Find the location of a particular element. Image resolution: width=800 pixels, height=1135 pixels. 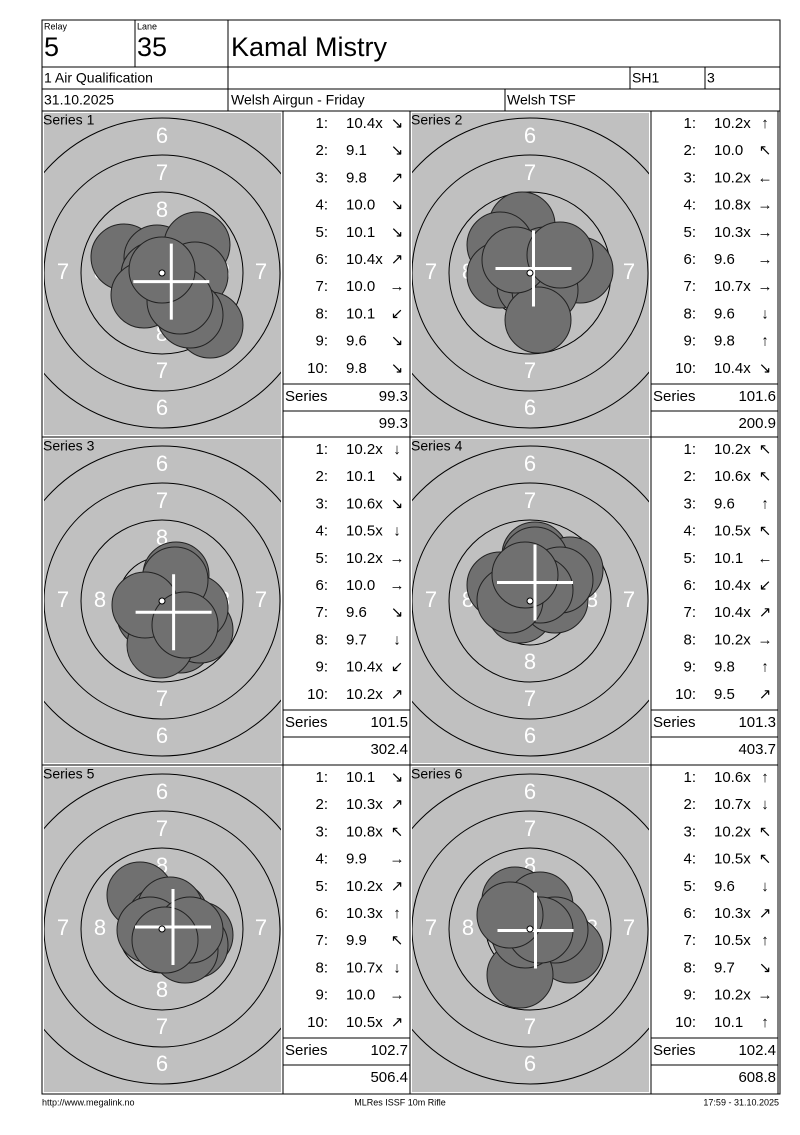

series-title: Series 4 is located at coordinates (437, 446).